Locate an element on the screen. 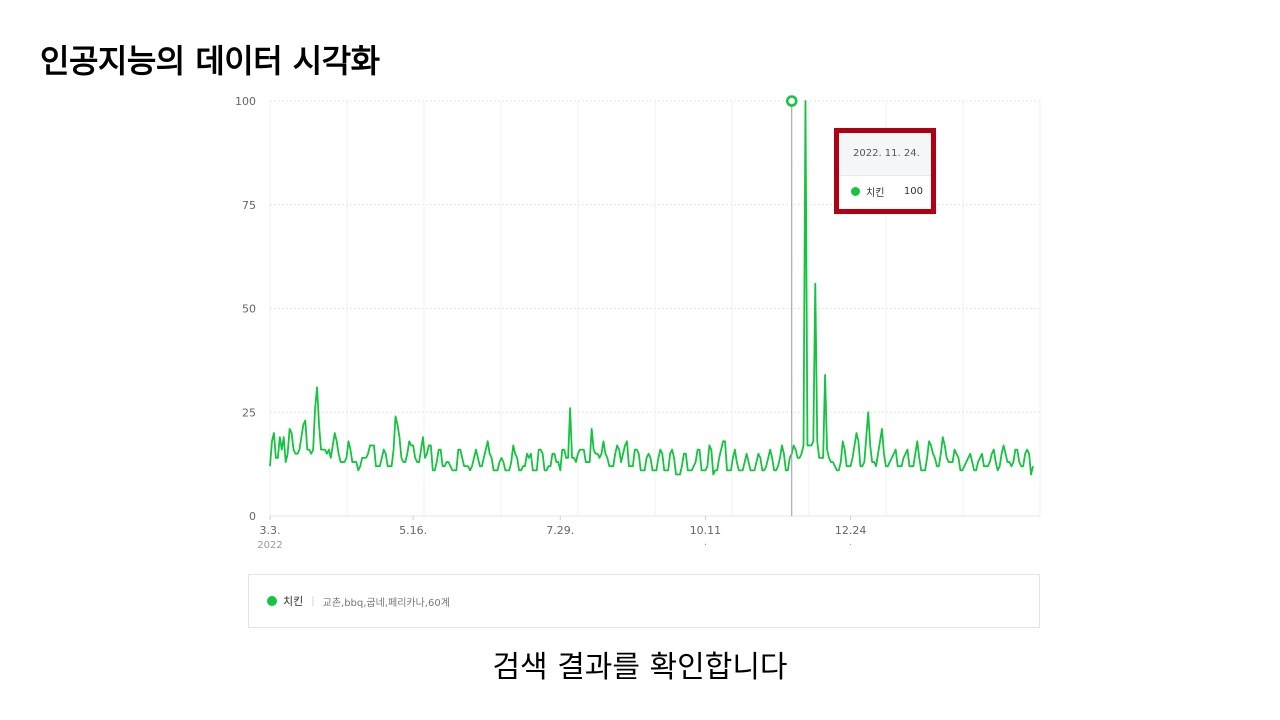 The width and height of the screenshot is (1280, 720). legend-series-name: 치킨 is located at coordinates (293, 601).